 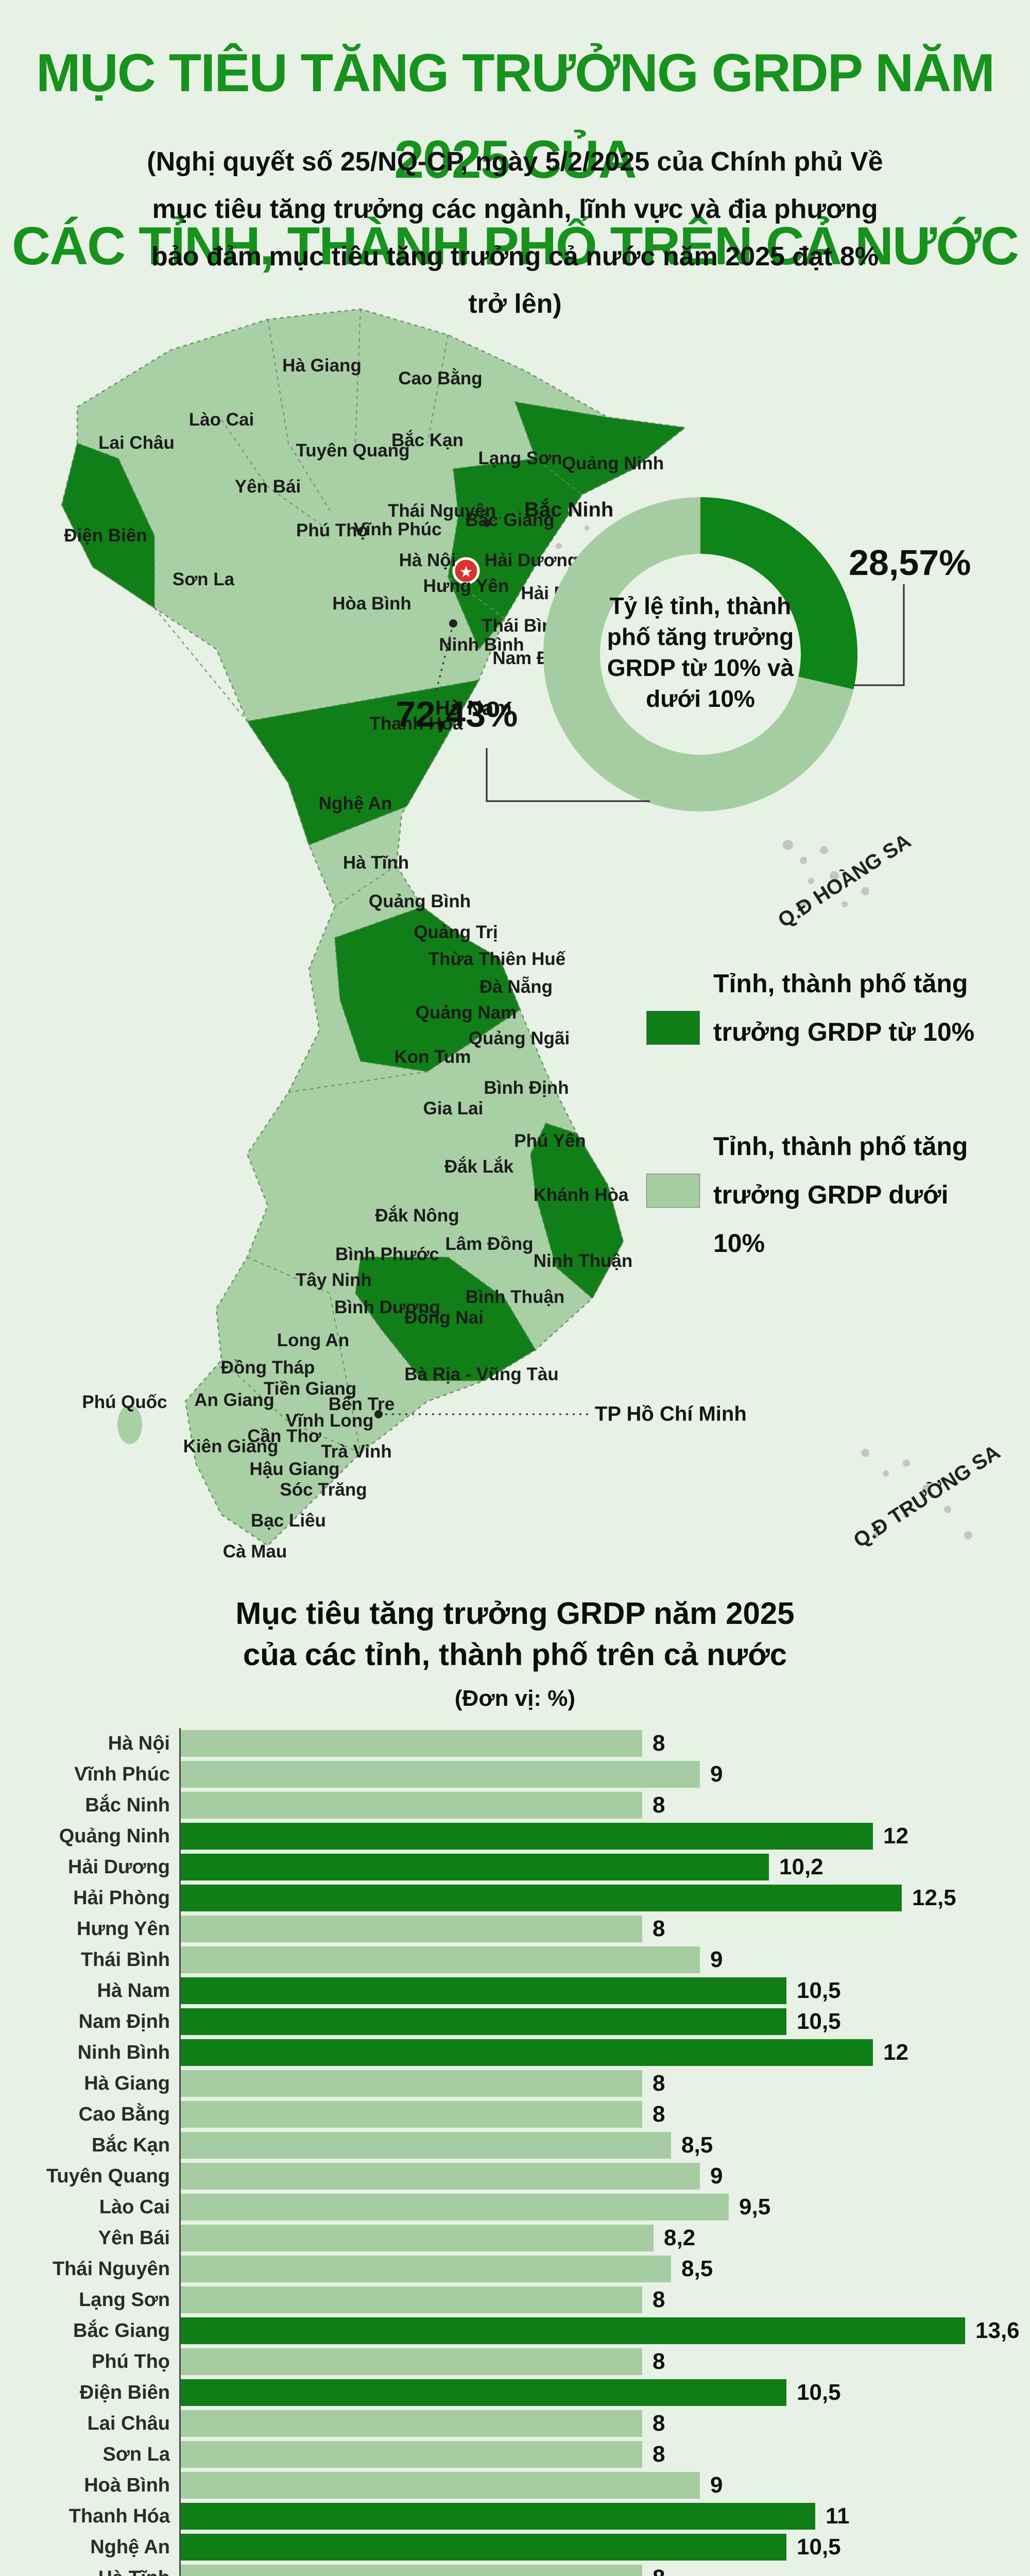 What do you see at coordinates (124, 2021) in the screenshot?
I see `bar-province-label: Nam Định` at bounding box center [124, 2021].